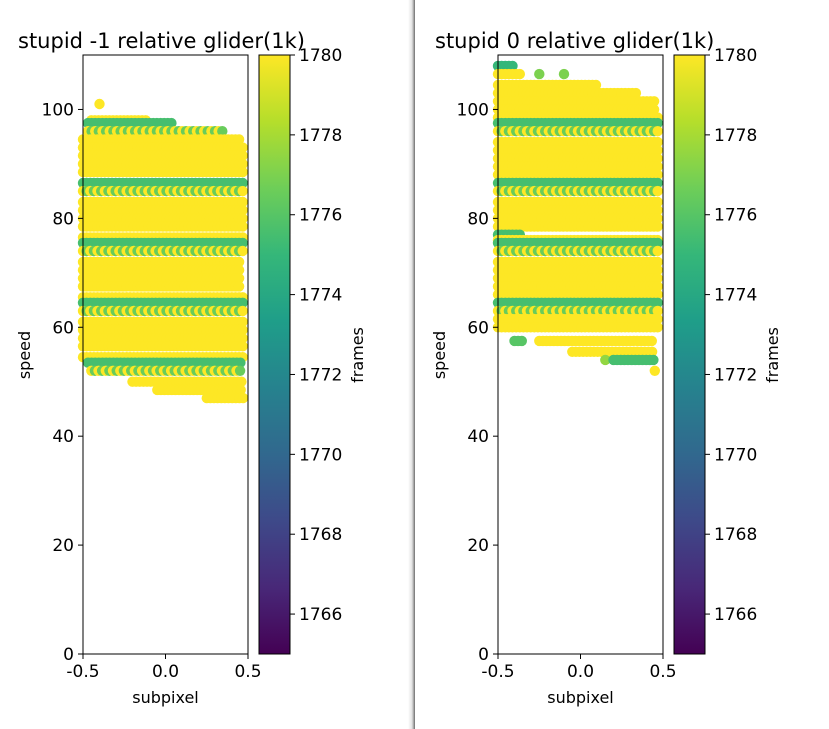 The image size is (829, 729). Describe the element at coordinates (473, 110) in the screenshot. I see `y-tick-label: 100` at that location.